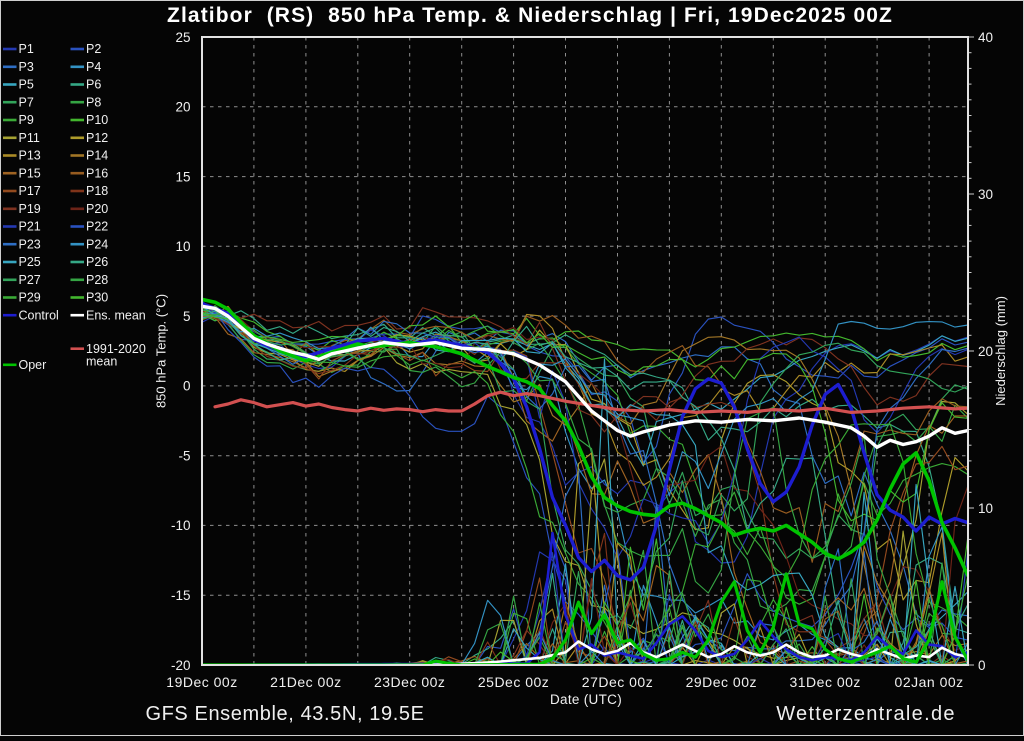 This screenshot has width=1024, height=741. What do you see at coordinates (29, 138) in the screenshot?
I see `svg-text: P11` at bounding box center [29, 138].